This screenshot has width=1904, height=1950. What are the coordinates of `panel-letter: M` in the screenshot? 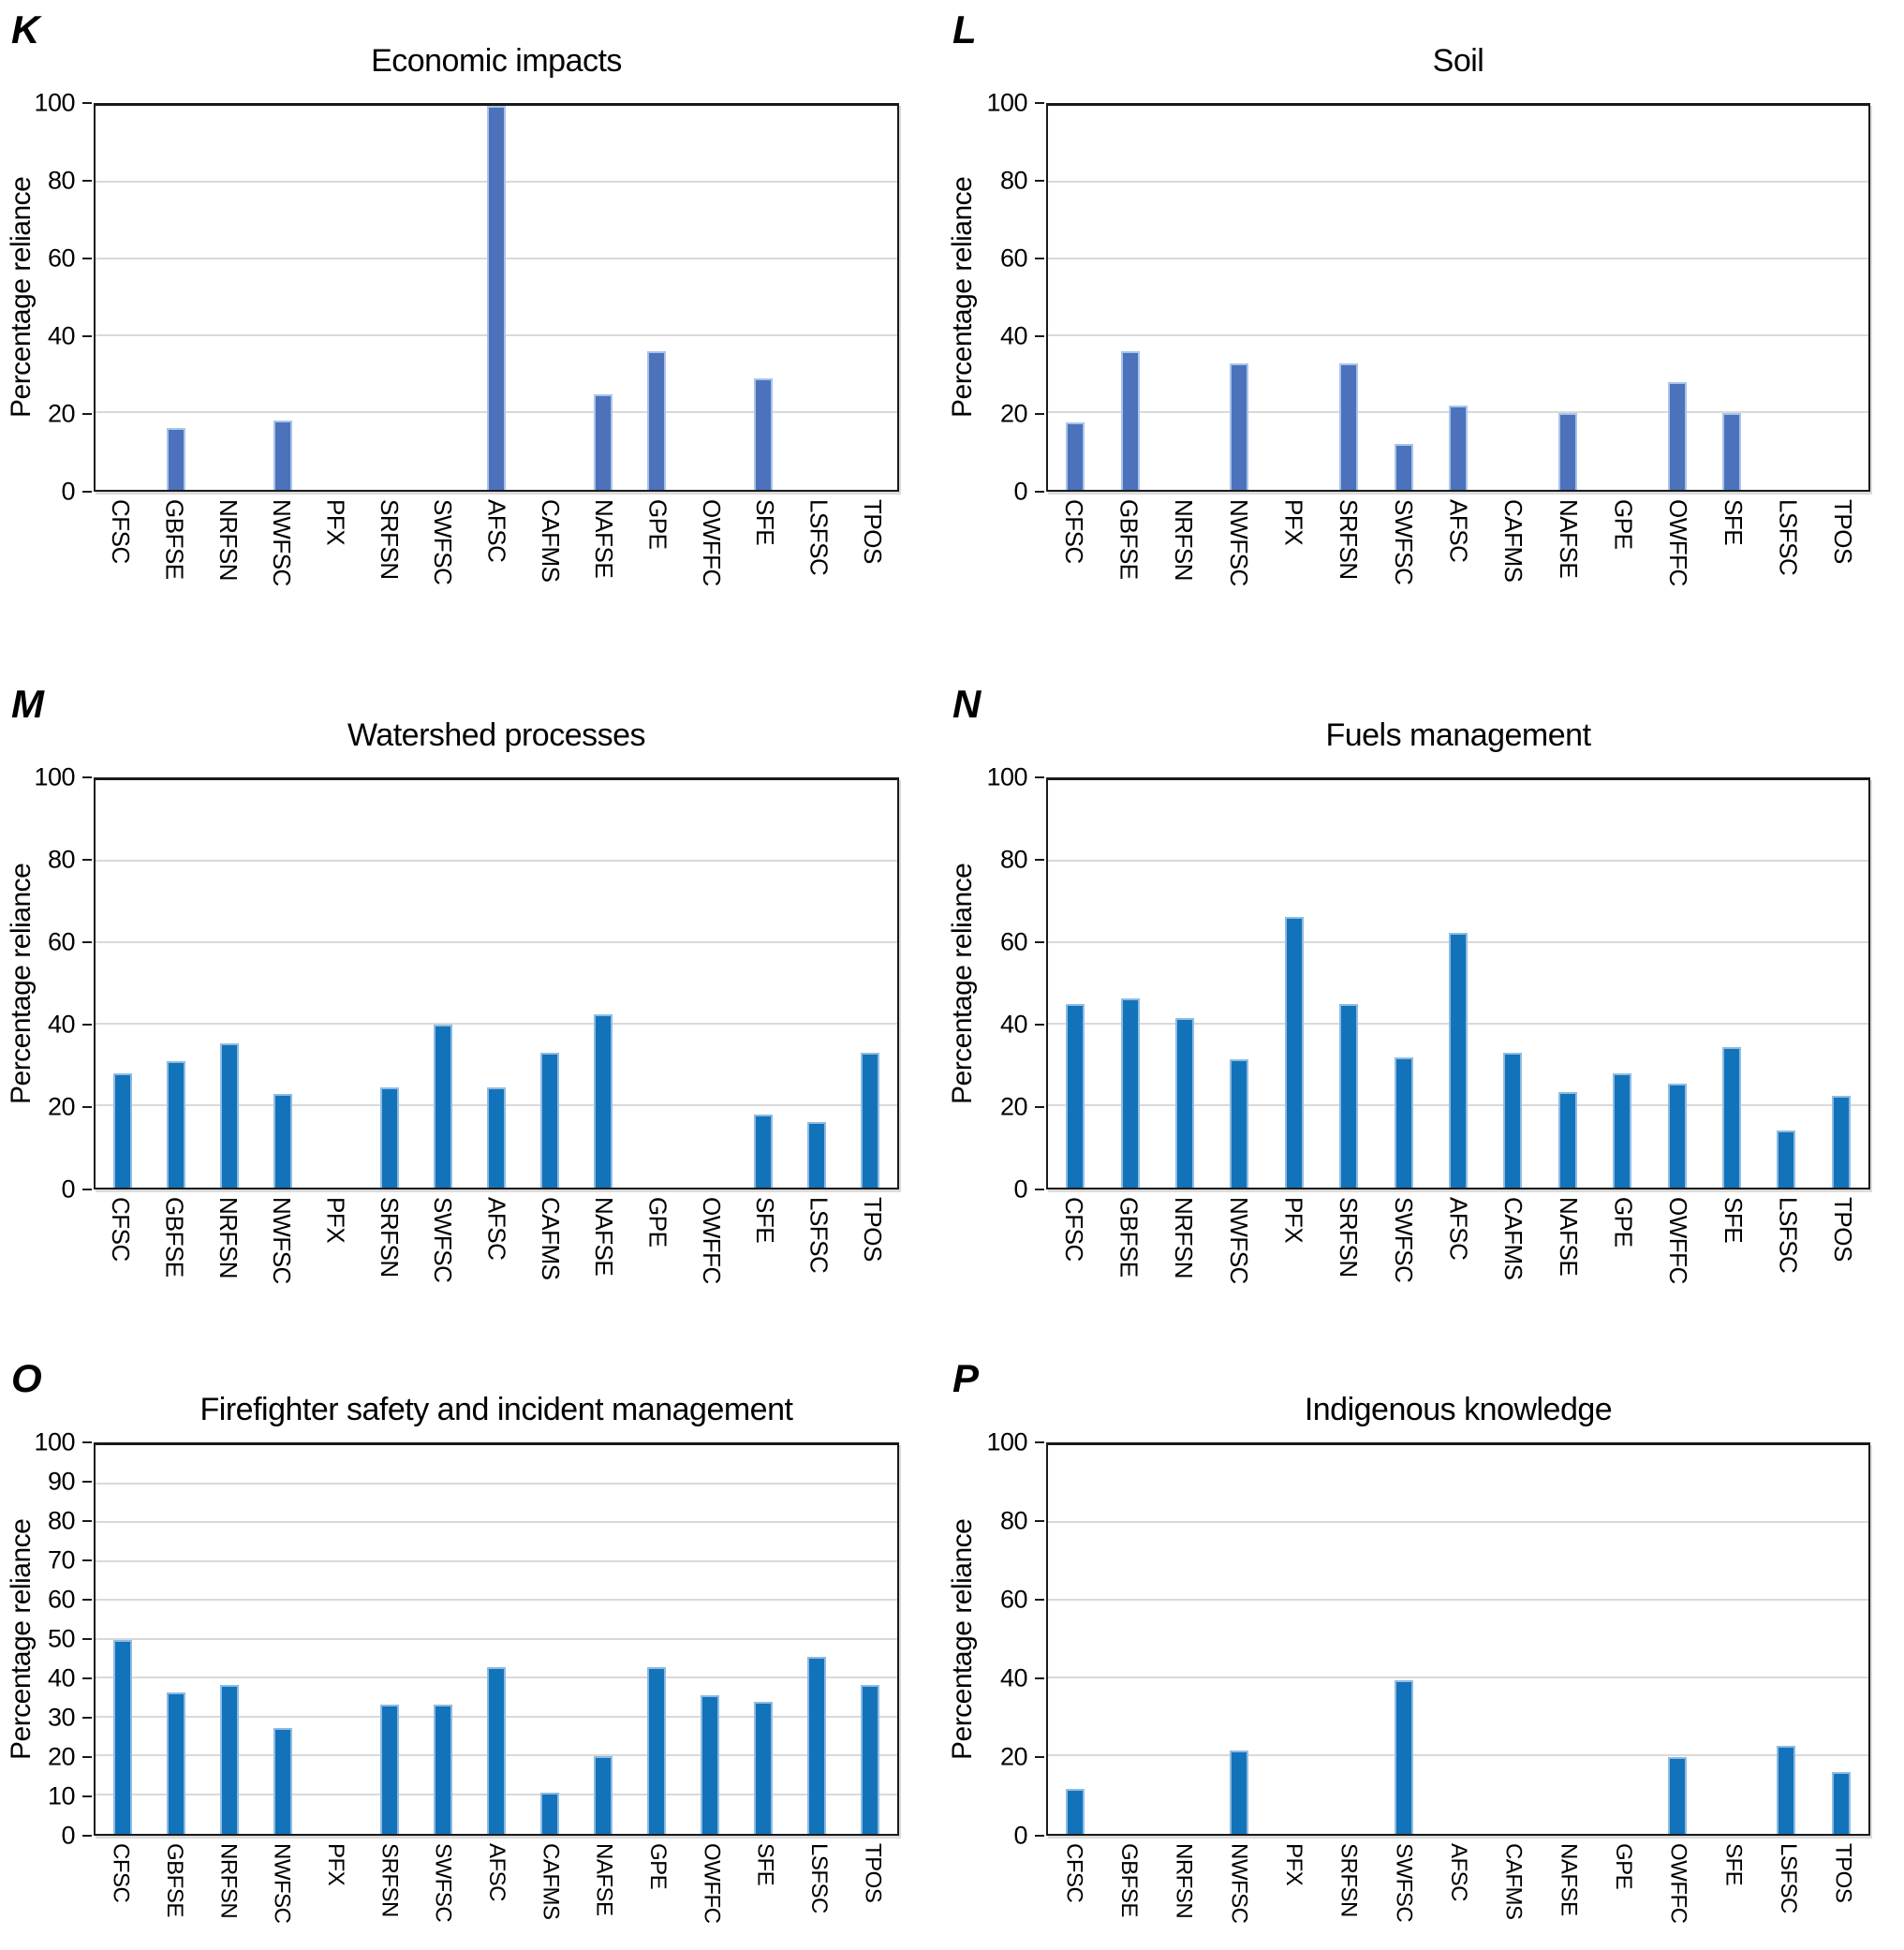 It's located at (28, 704).